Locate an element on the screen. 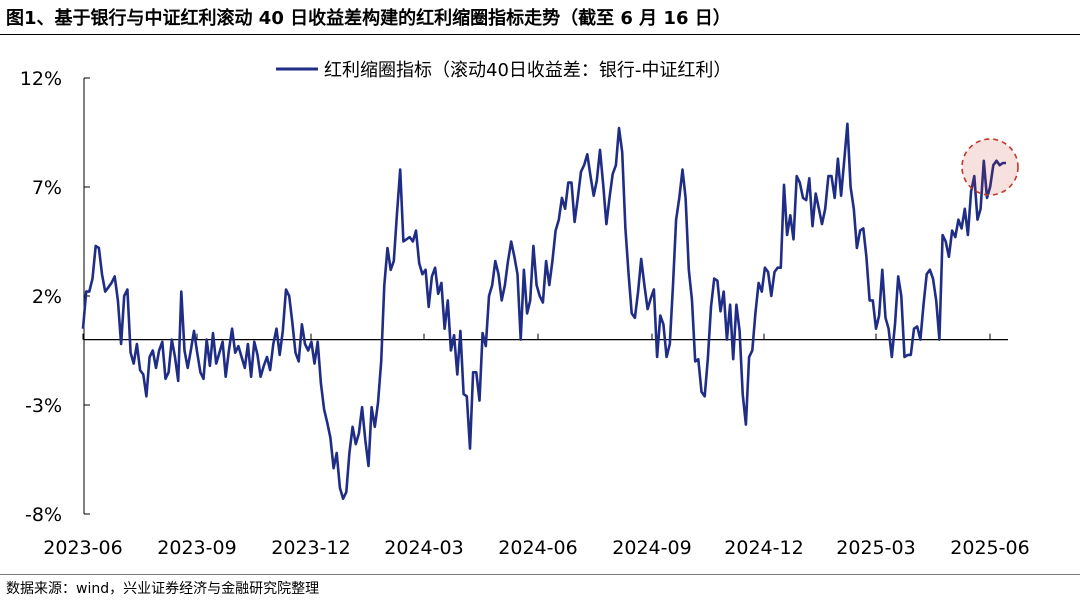 The height and width of the screenshot is (601, 1080). y-tick-label: 7% is located at coordinates (47, 188).